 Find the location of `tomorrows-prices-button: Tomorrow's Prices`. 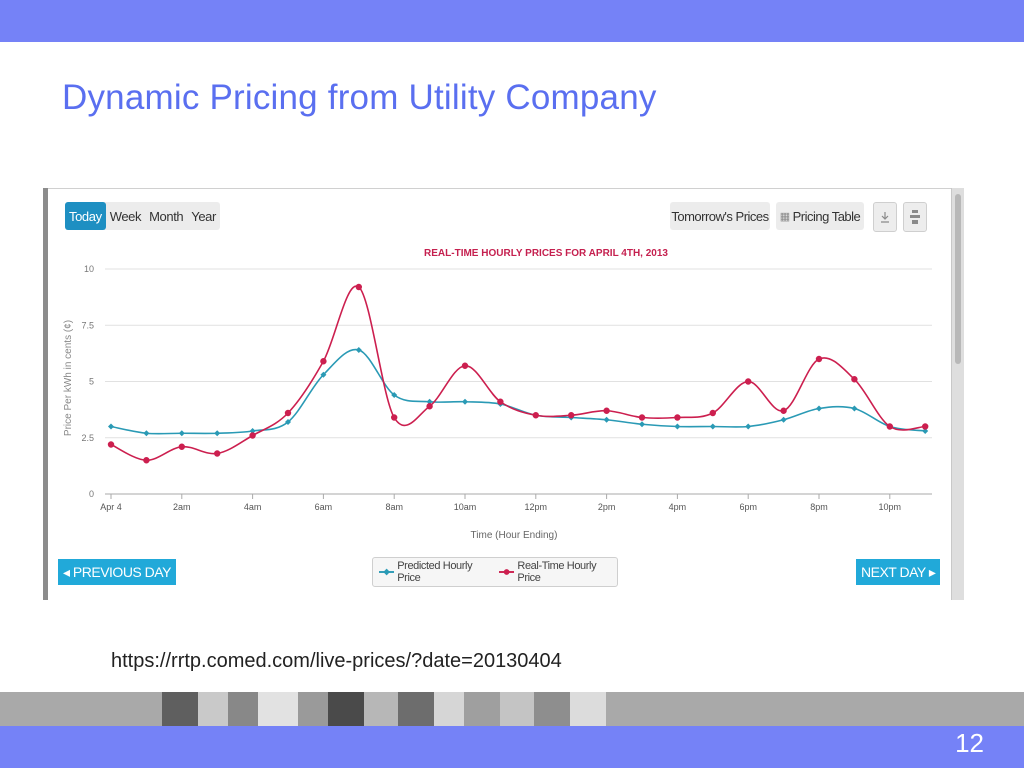

tomorrows-prices-button: Tomorrow's Prices is located at coordinates (720, 216).